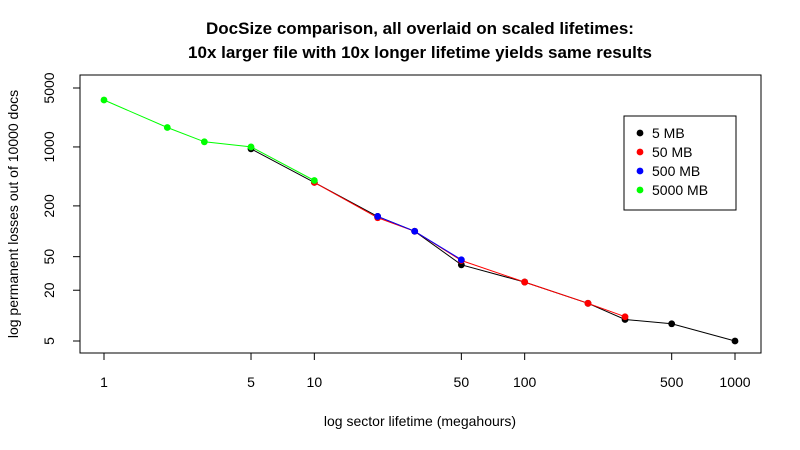 The image size is (800, 450). I want to click on legend-label-5000-mb: 5000 MB, so click(680, 190).